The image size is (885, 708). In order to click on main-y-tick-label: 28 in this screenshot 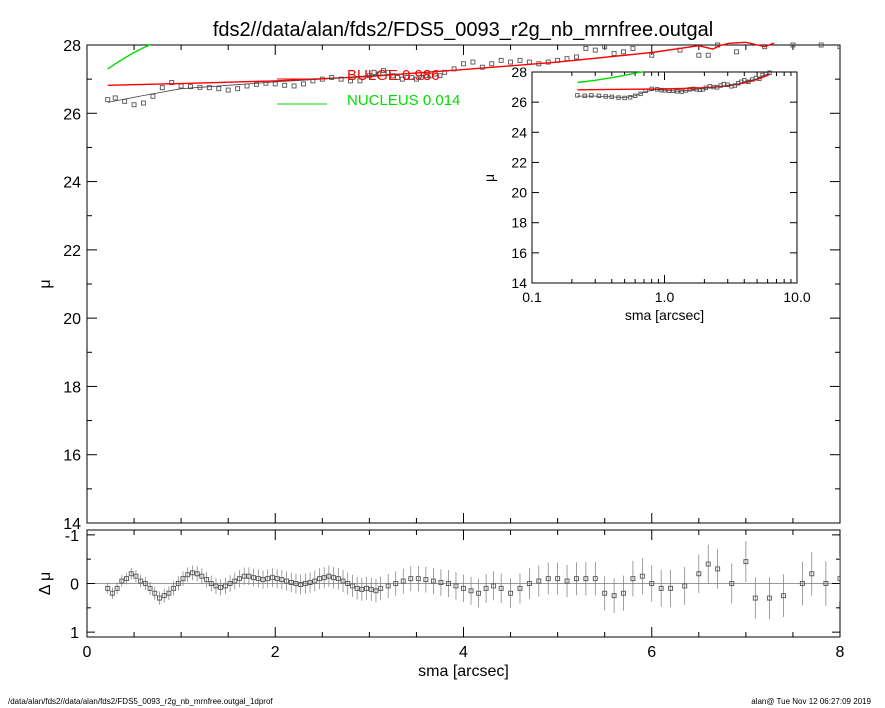, I will do `click(72, 46)`.